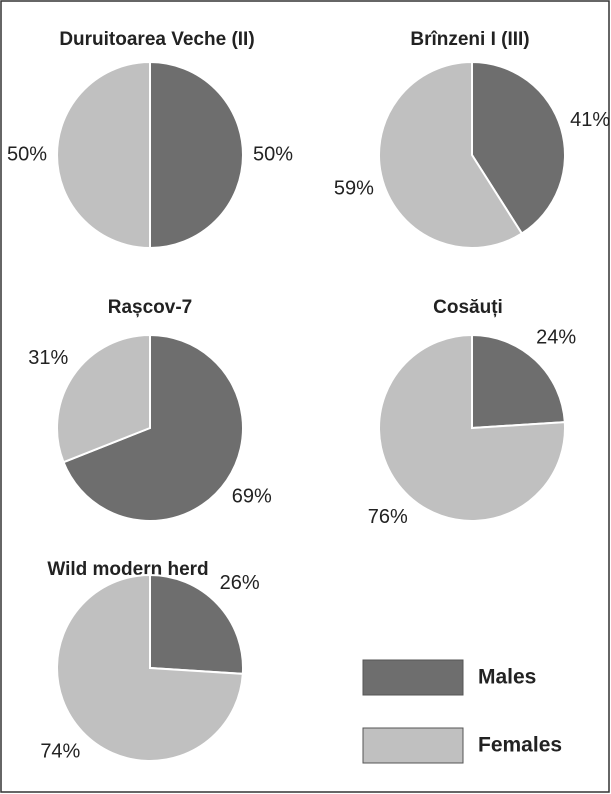 The image size is (611, 794). Describe the element at coordinates (520, 745) in the screenshot. I see `legend-label: Females` at that location.